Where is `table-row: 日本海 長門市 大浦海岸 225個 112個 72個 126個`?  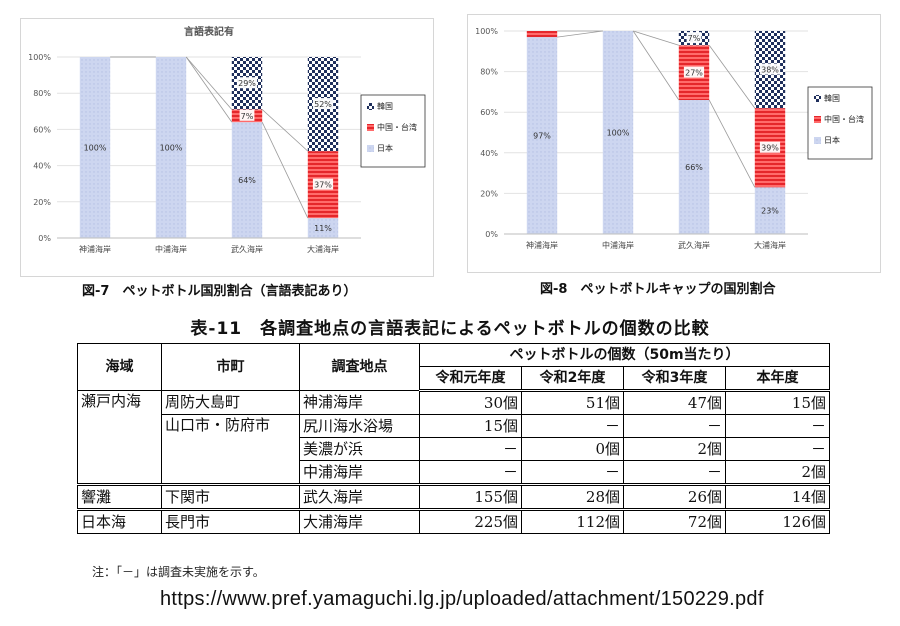
table-row: 日本海 長門市 大浦海岸 225個 112個 72個 126個 is located at coordinates (454, 521).